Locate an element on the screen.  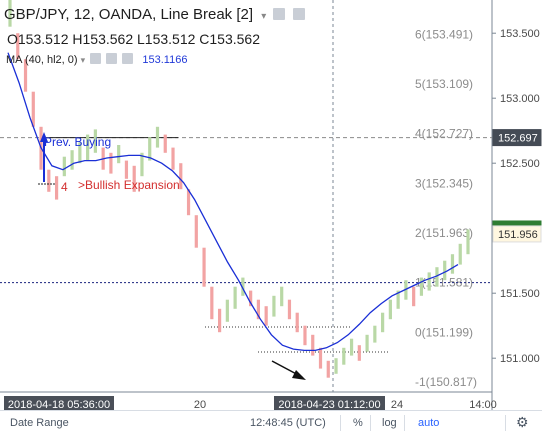
ma-label: MA (40, hl2, 0) is located at coordinates (42, 60).